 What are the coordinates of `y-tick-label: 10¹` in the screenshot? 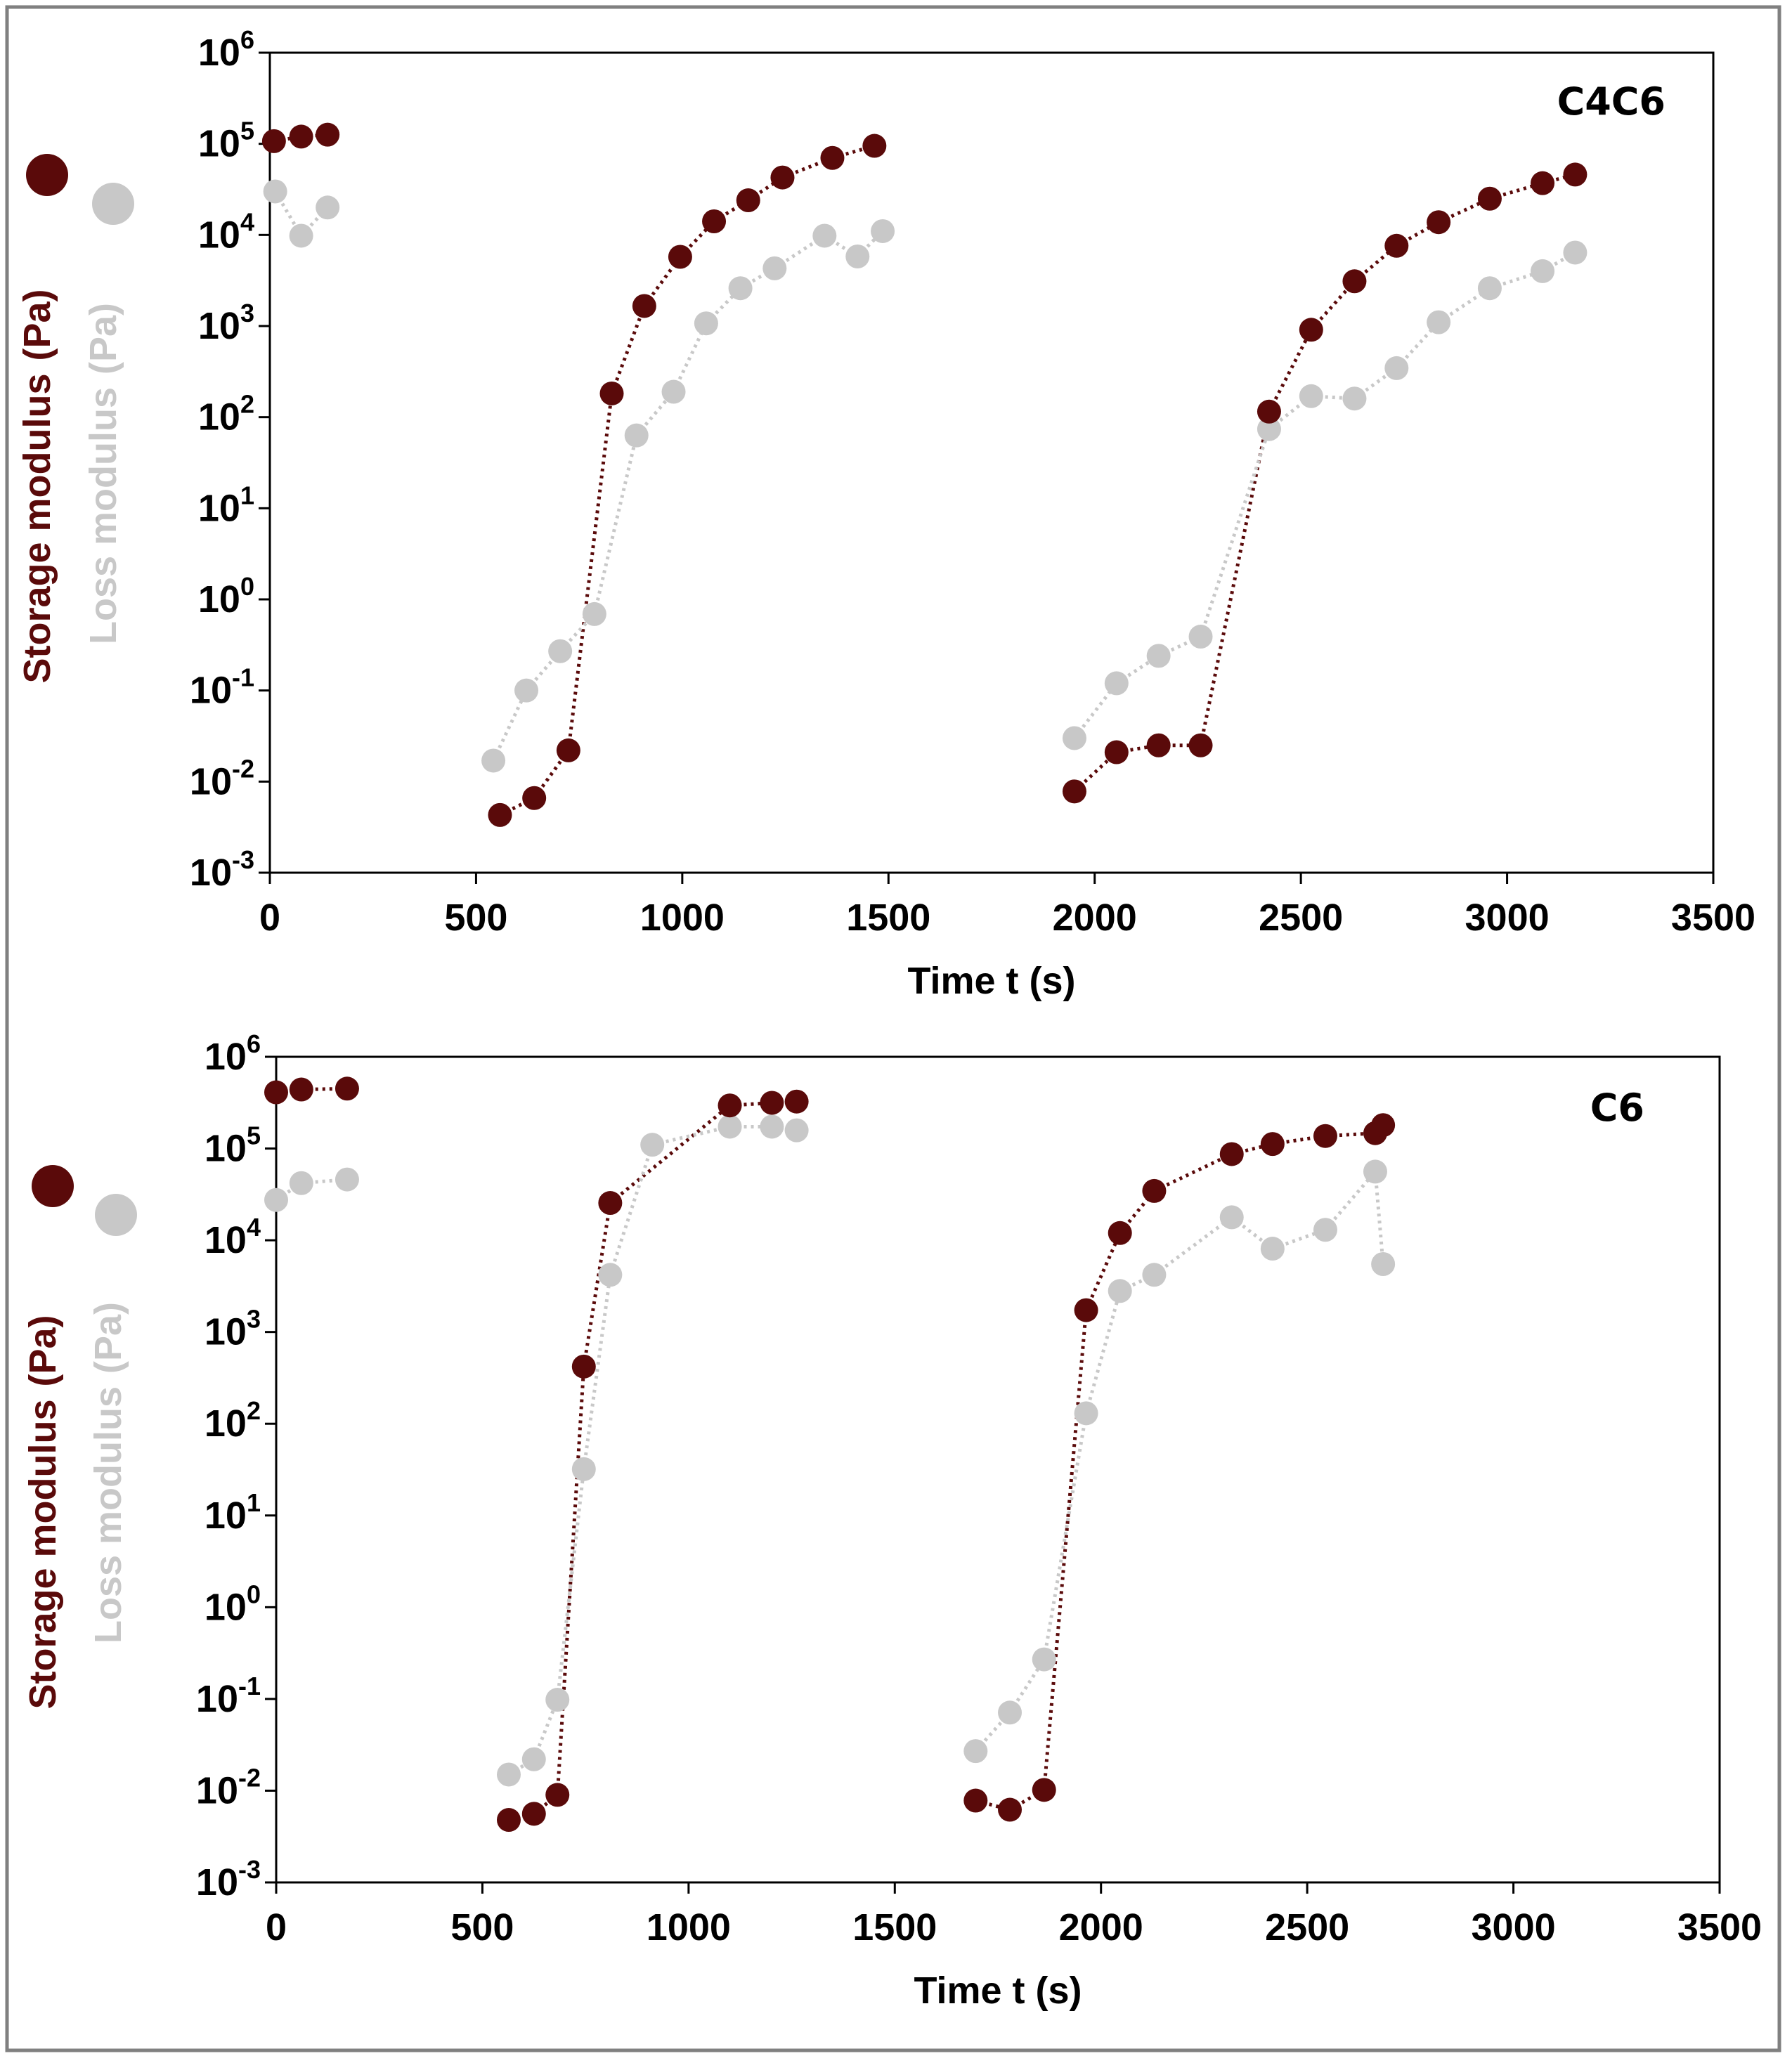 It's located at (232, 1512).